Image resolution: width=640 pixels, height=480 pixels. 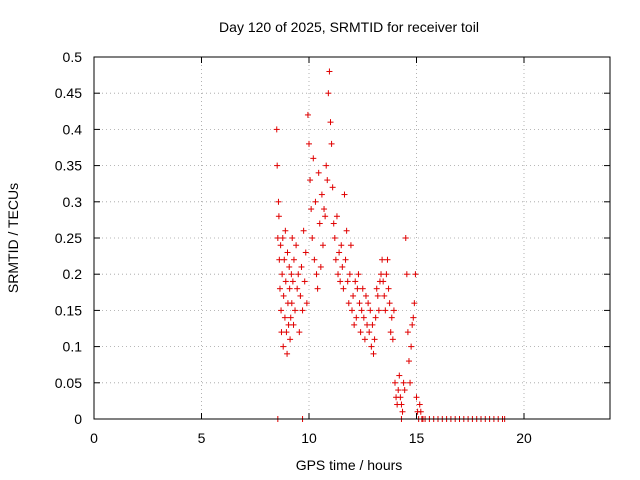 What do you see at coordinates (94, 438) in the screenshot?
I see `x-tick-label: 0` at bounding box center [94, 438].